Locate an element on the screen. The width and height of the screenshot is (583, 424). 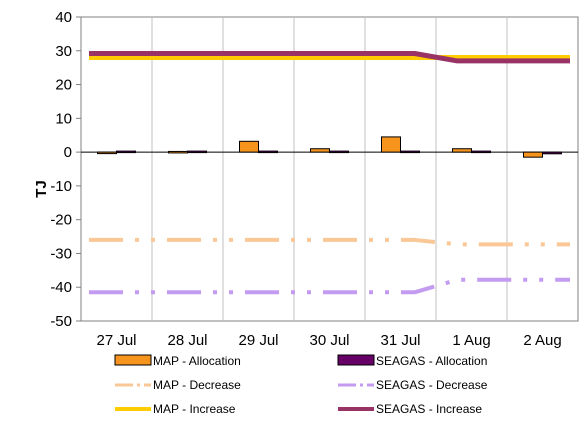
line-map-decrease is located at coordinates (329, 242).